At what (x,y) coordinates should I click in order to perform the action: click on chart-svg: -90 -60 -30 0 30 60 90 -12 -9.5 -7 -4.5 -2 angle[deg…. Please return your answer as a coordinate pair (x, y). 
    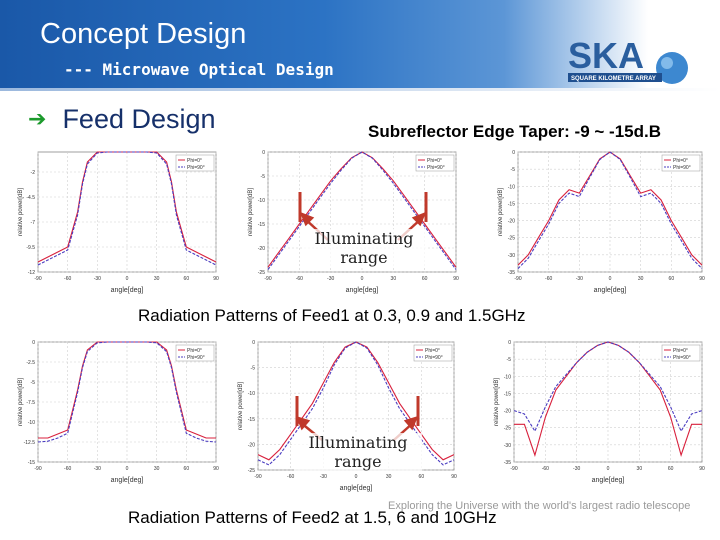
    Looking at the image, I should click on (118, 222).